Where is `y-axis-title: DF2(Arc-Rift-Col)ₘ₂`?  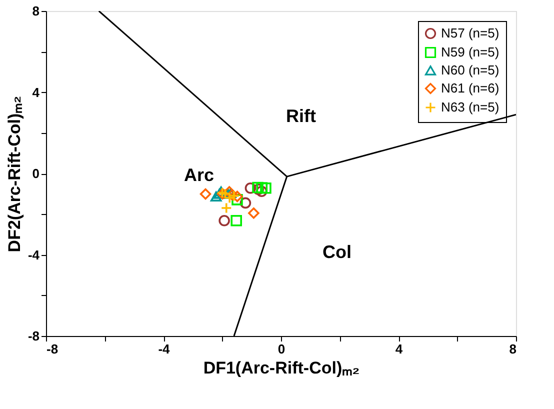
y-axis-title: DF2(Arc-Rift-Col)ₘ₂ is located at coordinates (14, 174).